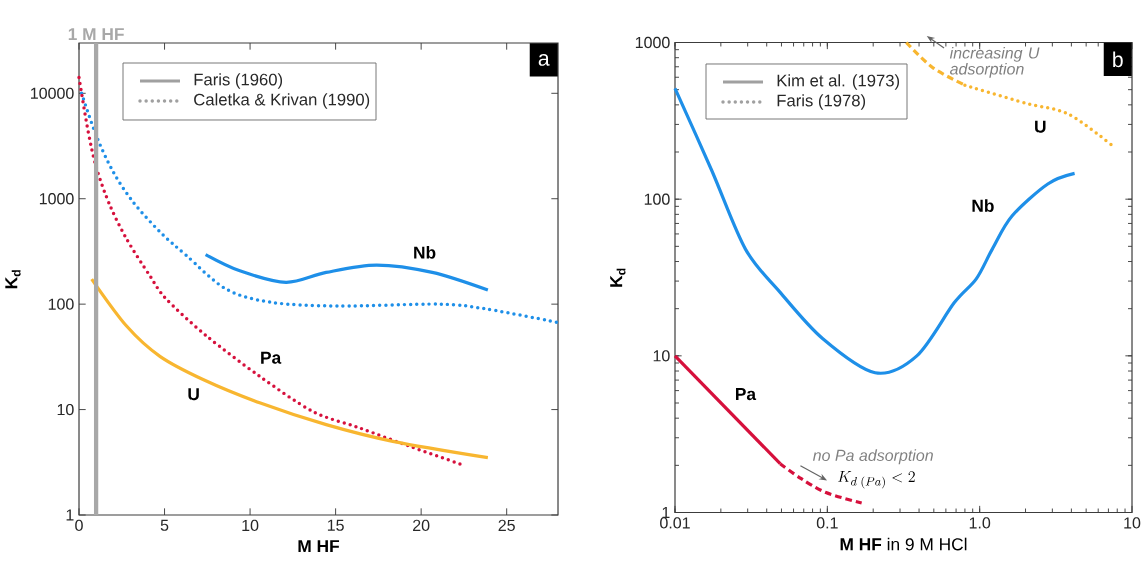  What do you see at coordinates (335, 525) in the screenshot?
I see `x-tick-label: 15` at bounding box center [335, 525].